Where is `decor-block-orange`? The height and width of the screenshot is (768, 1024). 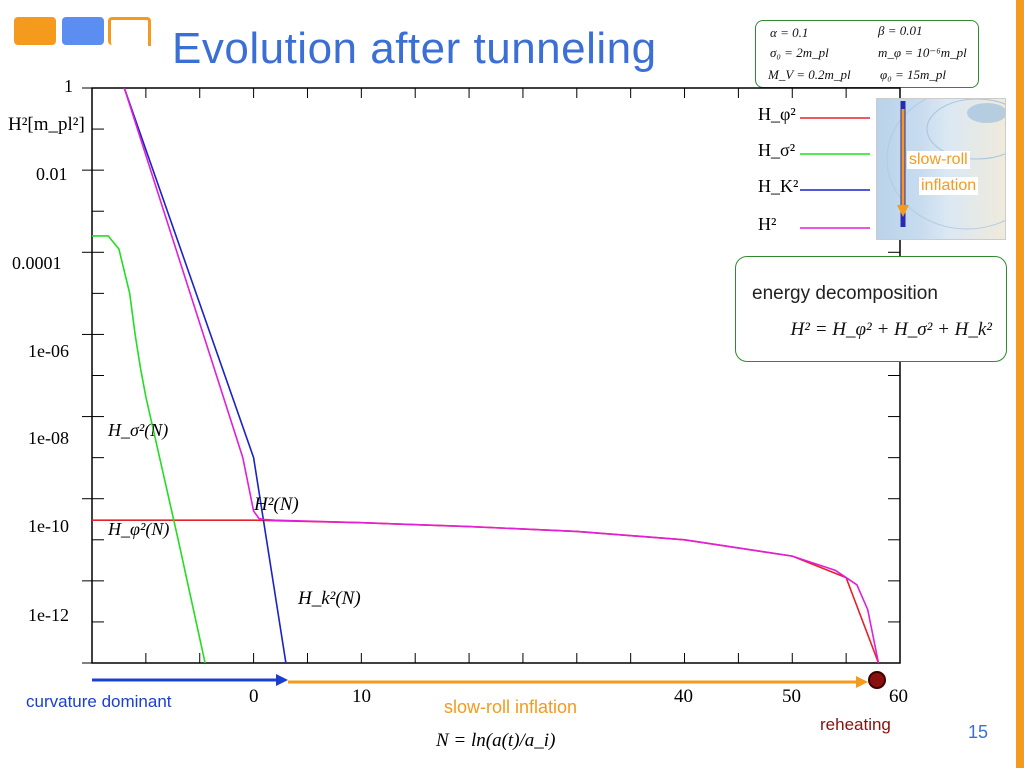
decor-block-orange is located at coordinates (35, 31).